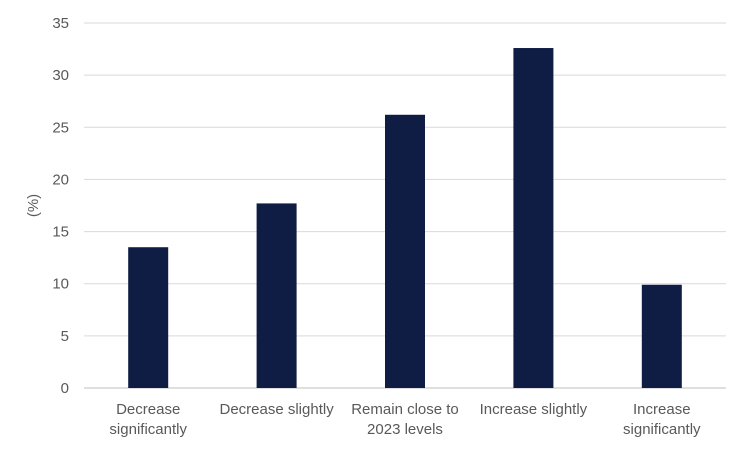 This screenshot has height=450, width=749. I want to click on x-category-label: Remain close to 2023 levels, so click(405, 419).